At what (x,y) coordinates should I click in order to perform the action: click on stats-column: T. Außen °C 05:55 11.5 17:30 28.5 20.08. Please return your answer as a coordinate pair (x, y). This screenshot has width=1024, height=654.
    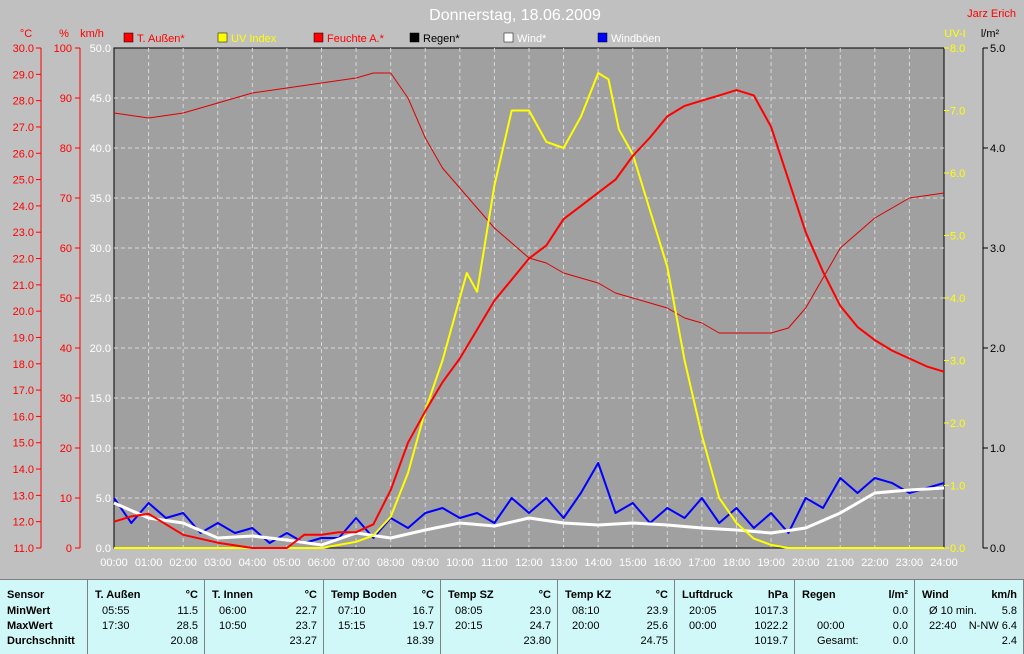
    Looking at the image, I should click on (146, 617).